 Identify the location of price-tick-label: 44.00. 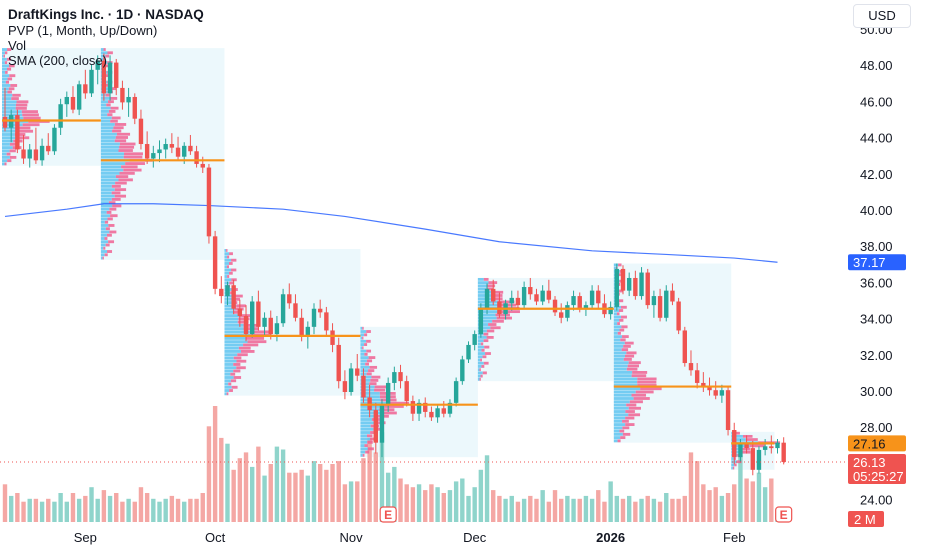
(876, 138).